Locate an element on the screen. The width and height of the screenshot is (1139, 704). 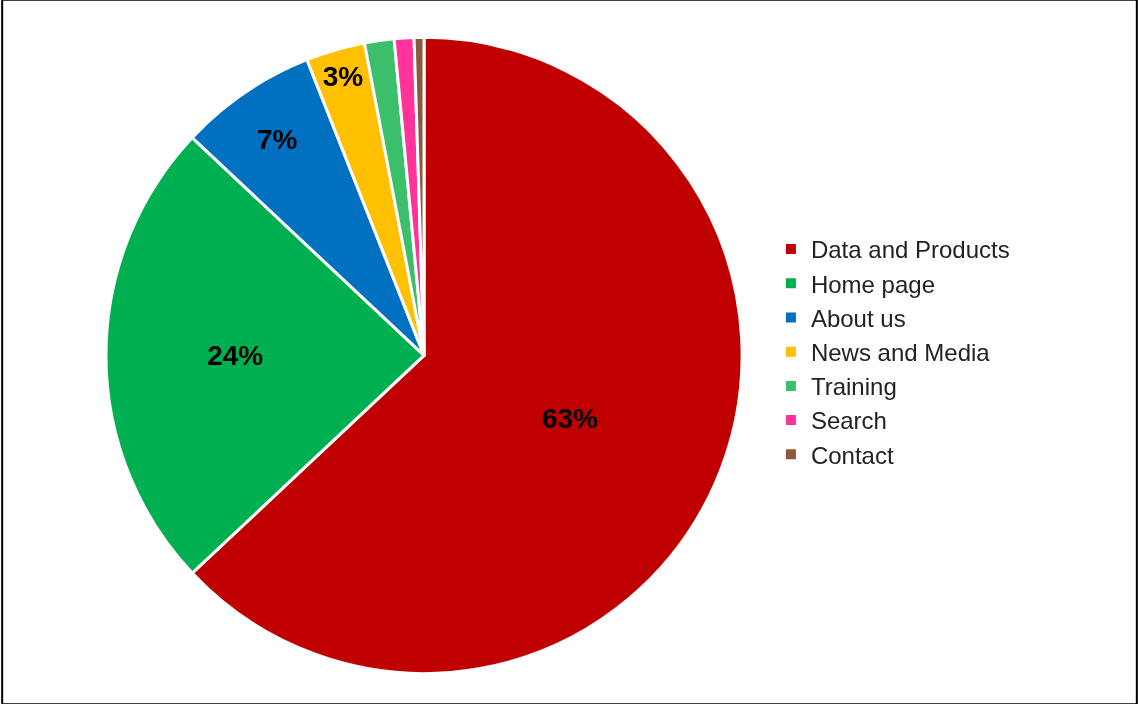
data-label: 63% is located at coordinates (570, 419).